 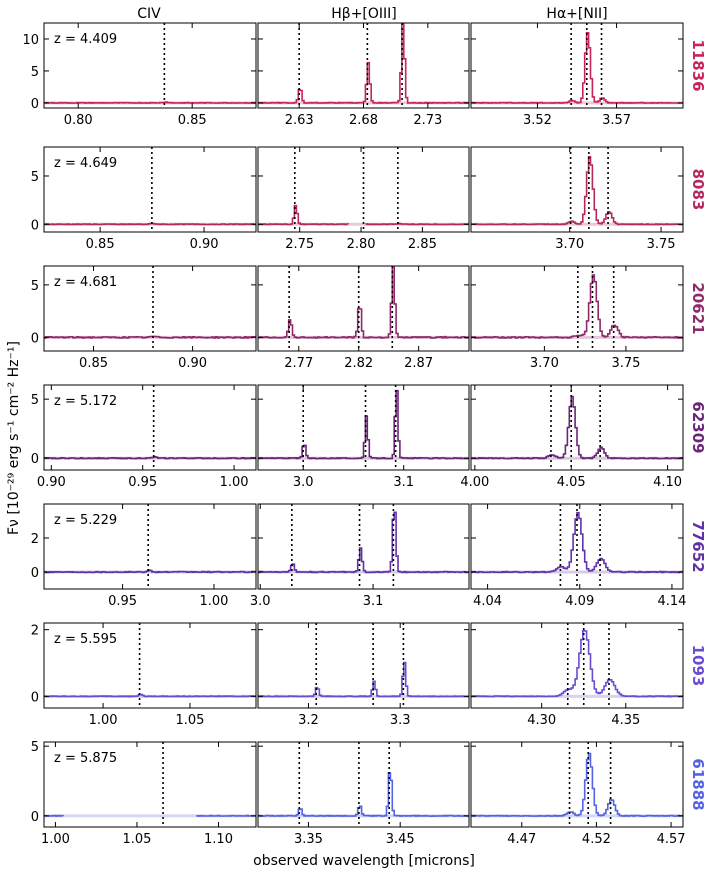 I want to click on x-tick-label: 2.77, so click(x=298, y=363).